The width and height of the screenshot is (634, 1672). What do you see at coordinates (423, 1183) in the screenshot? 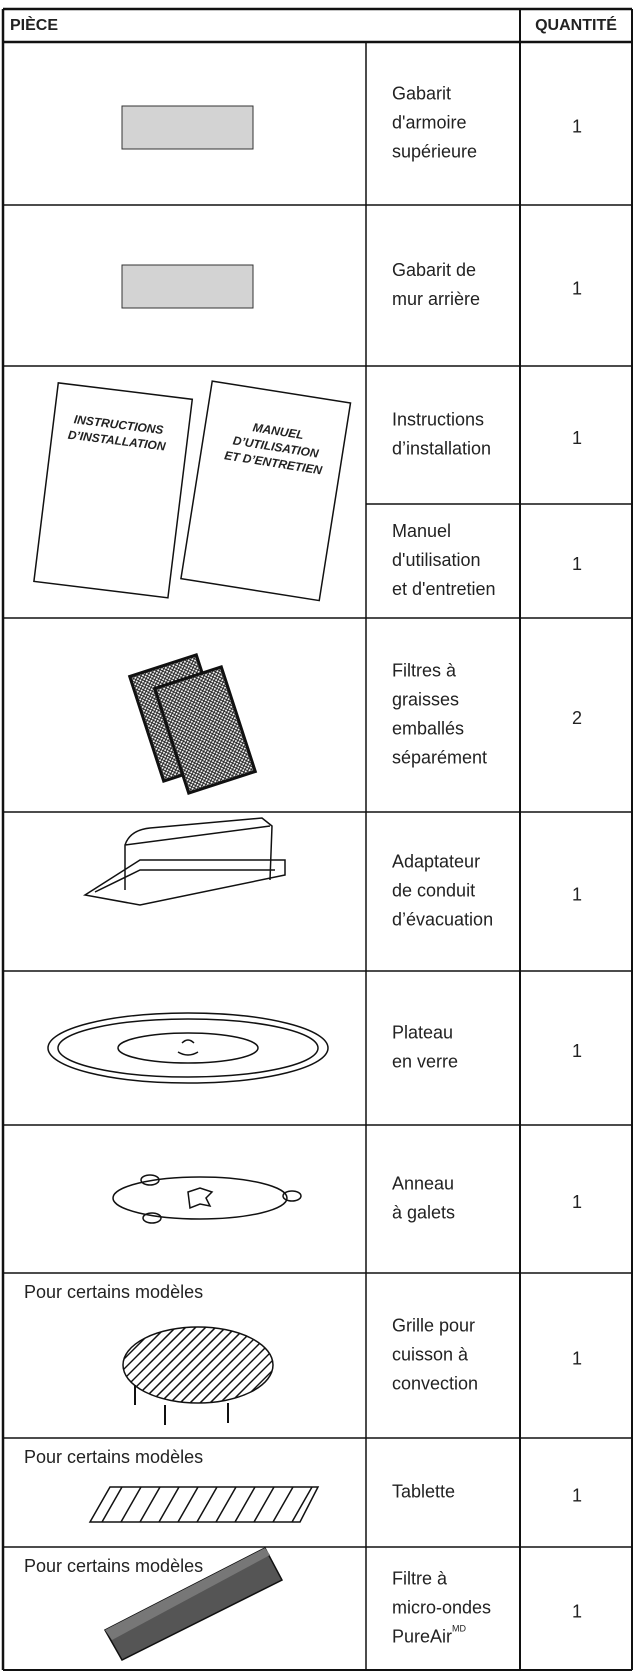
I see `description: Anneau` at bounding box center [423, 1183].